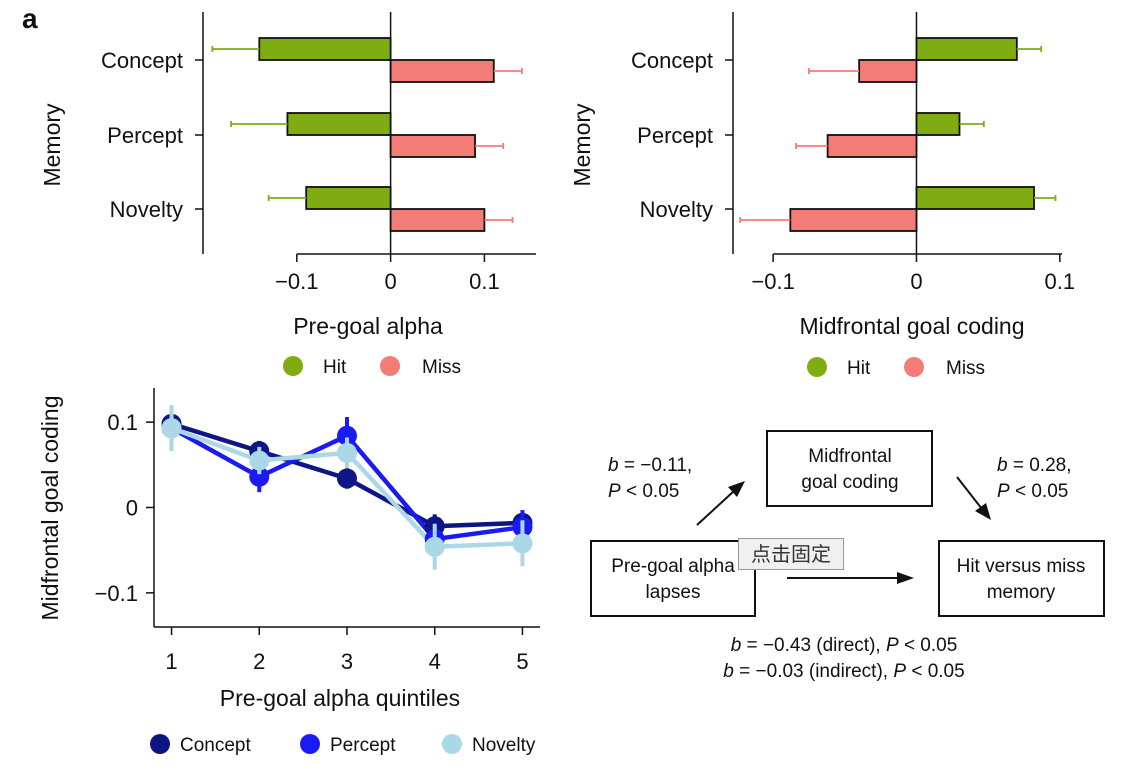 Image resolution: width=1131 pixels, height=783 pixels. Describe the element at coordinates (368, 326) in the screenshot. I see `chart1-x-title: Pre-goal alpha` at that location.